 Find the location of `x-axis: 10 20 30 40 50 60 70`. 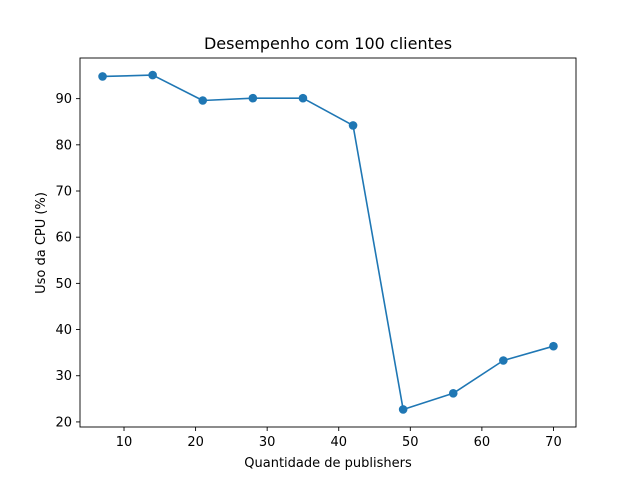

x-axis: 10 20 30 40 50 60 70 is located at coordinates (339, 438).